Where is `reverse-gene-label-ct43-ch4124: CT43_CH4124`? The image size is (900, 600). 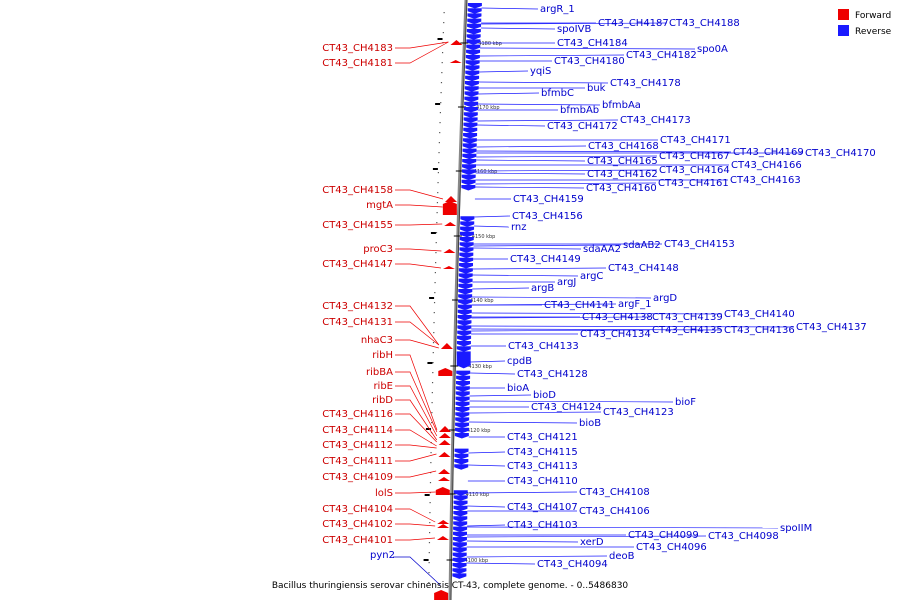 reverse-gene-label-ct43-ch4124: CT43_CH4124 is located at coordinates (566, 407).